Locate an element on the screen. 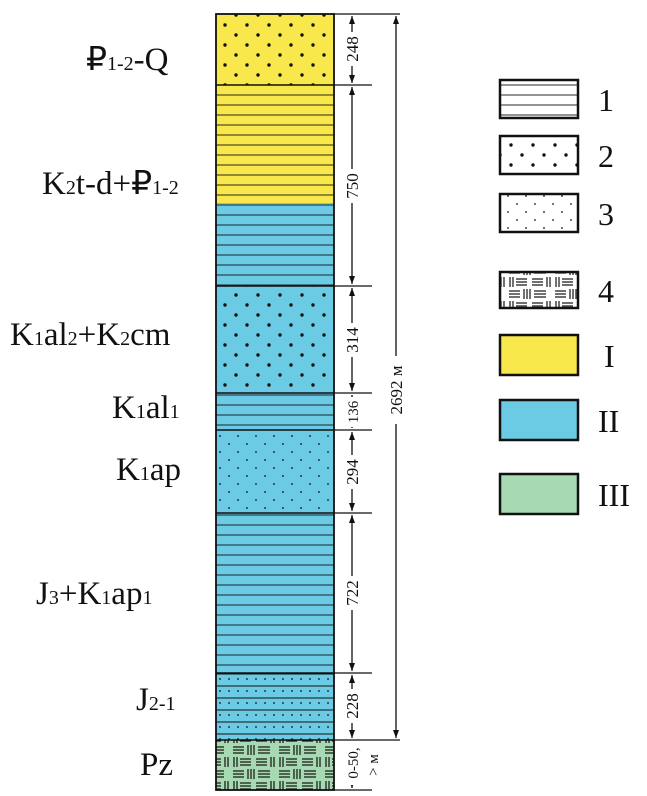  thickness-label: 750 is located at coordinates (352, 186).